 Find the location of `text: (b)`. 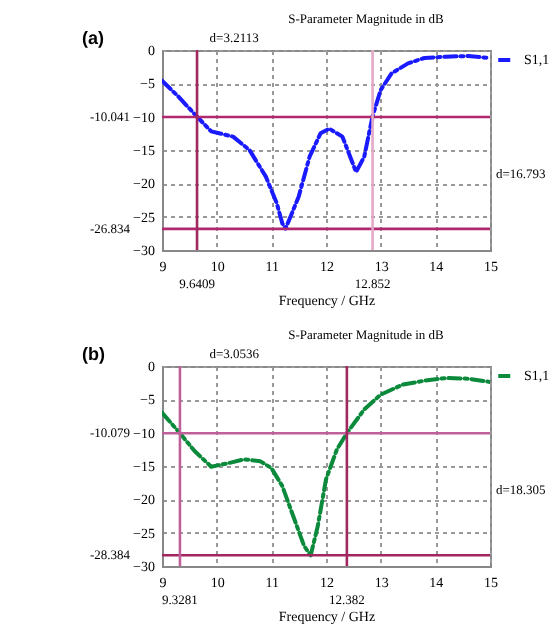

text: (b) is located at coordinates (93, 354).